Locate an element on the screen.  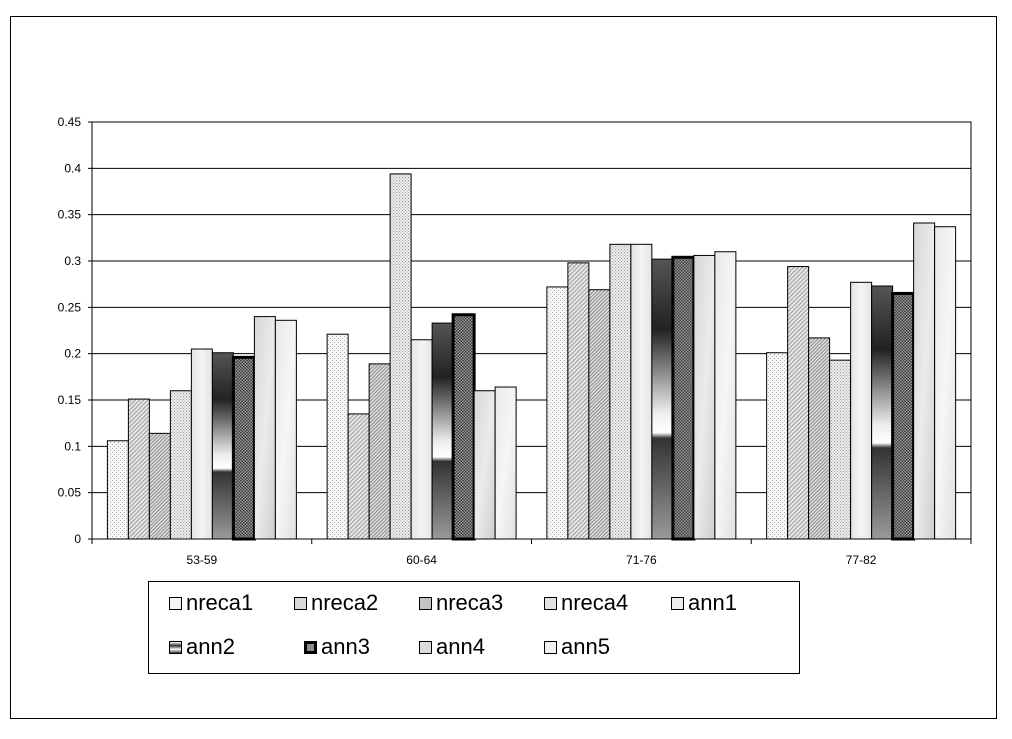
legend-item-ann2: ann2 is located at coordinates (202, 647).